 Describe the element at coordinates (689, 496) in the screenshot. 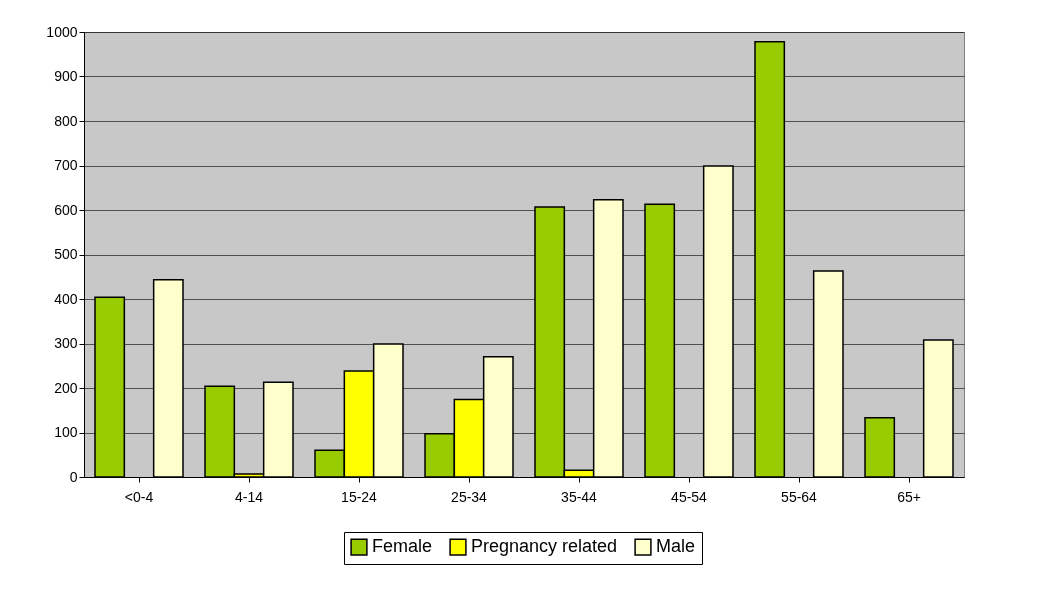

I see `x-tick-label: 45-54` at that location.